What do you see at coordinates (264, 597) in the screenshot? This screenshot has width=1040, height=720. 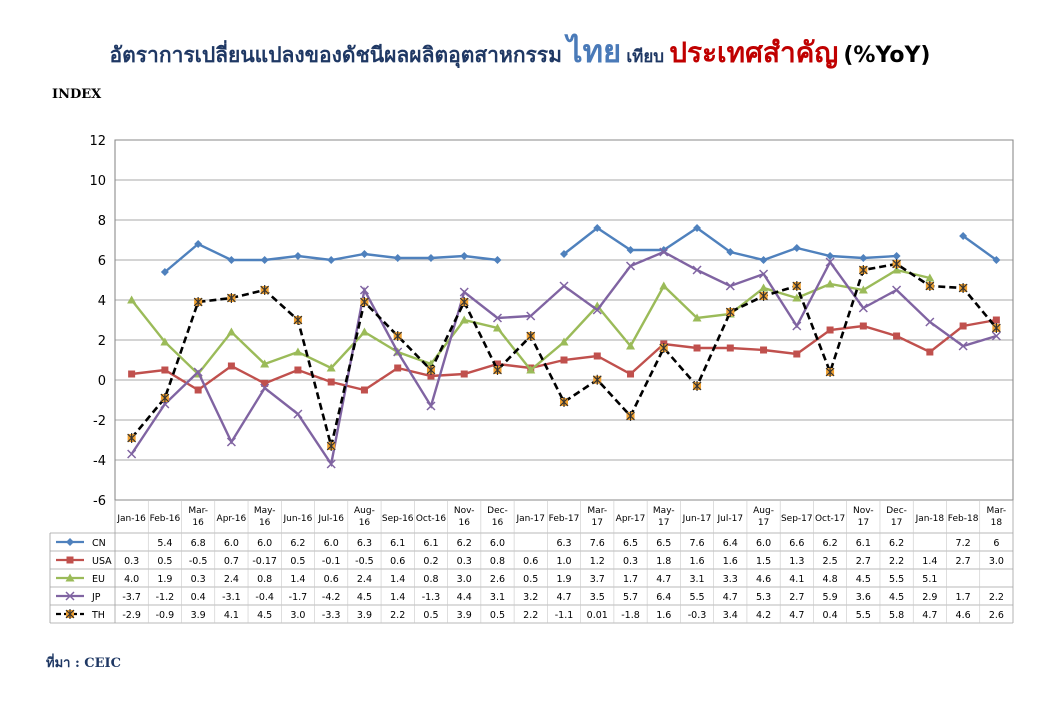 I see `table-cell-jp: -0.4` at bounding box center [264, 597].